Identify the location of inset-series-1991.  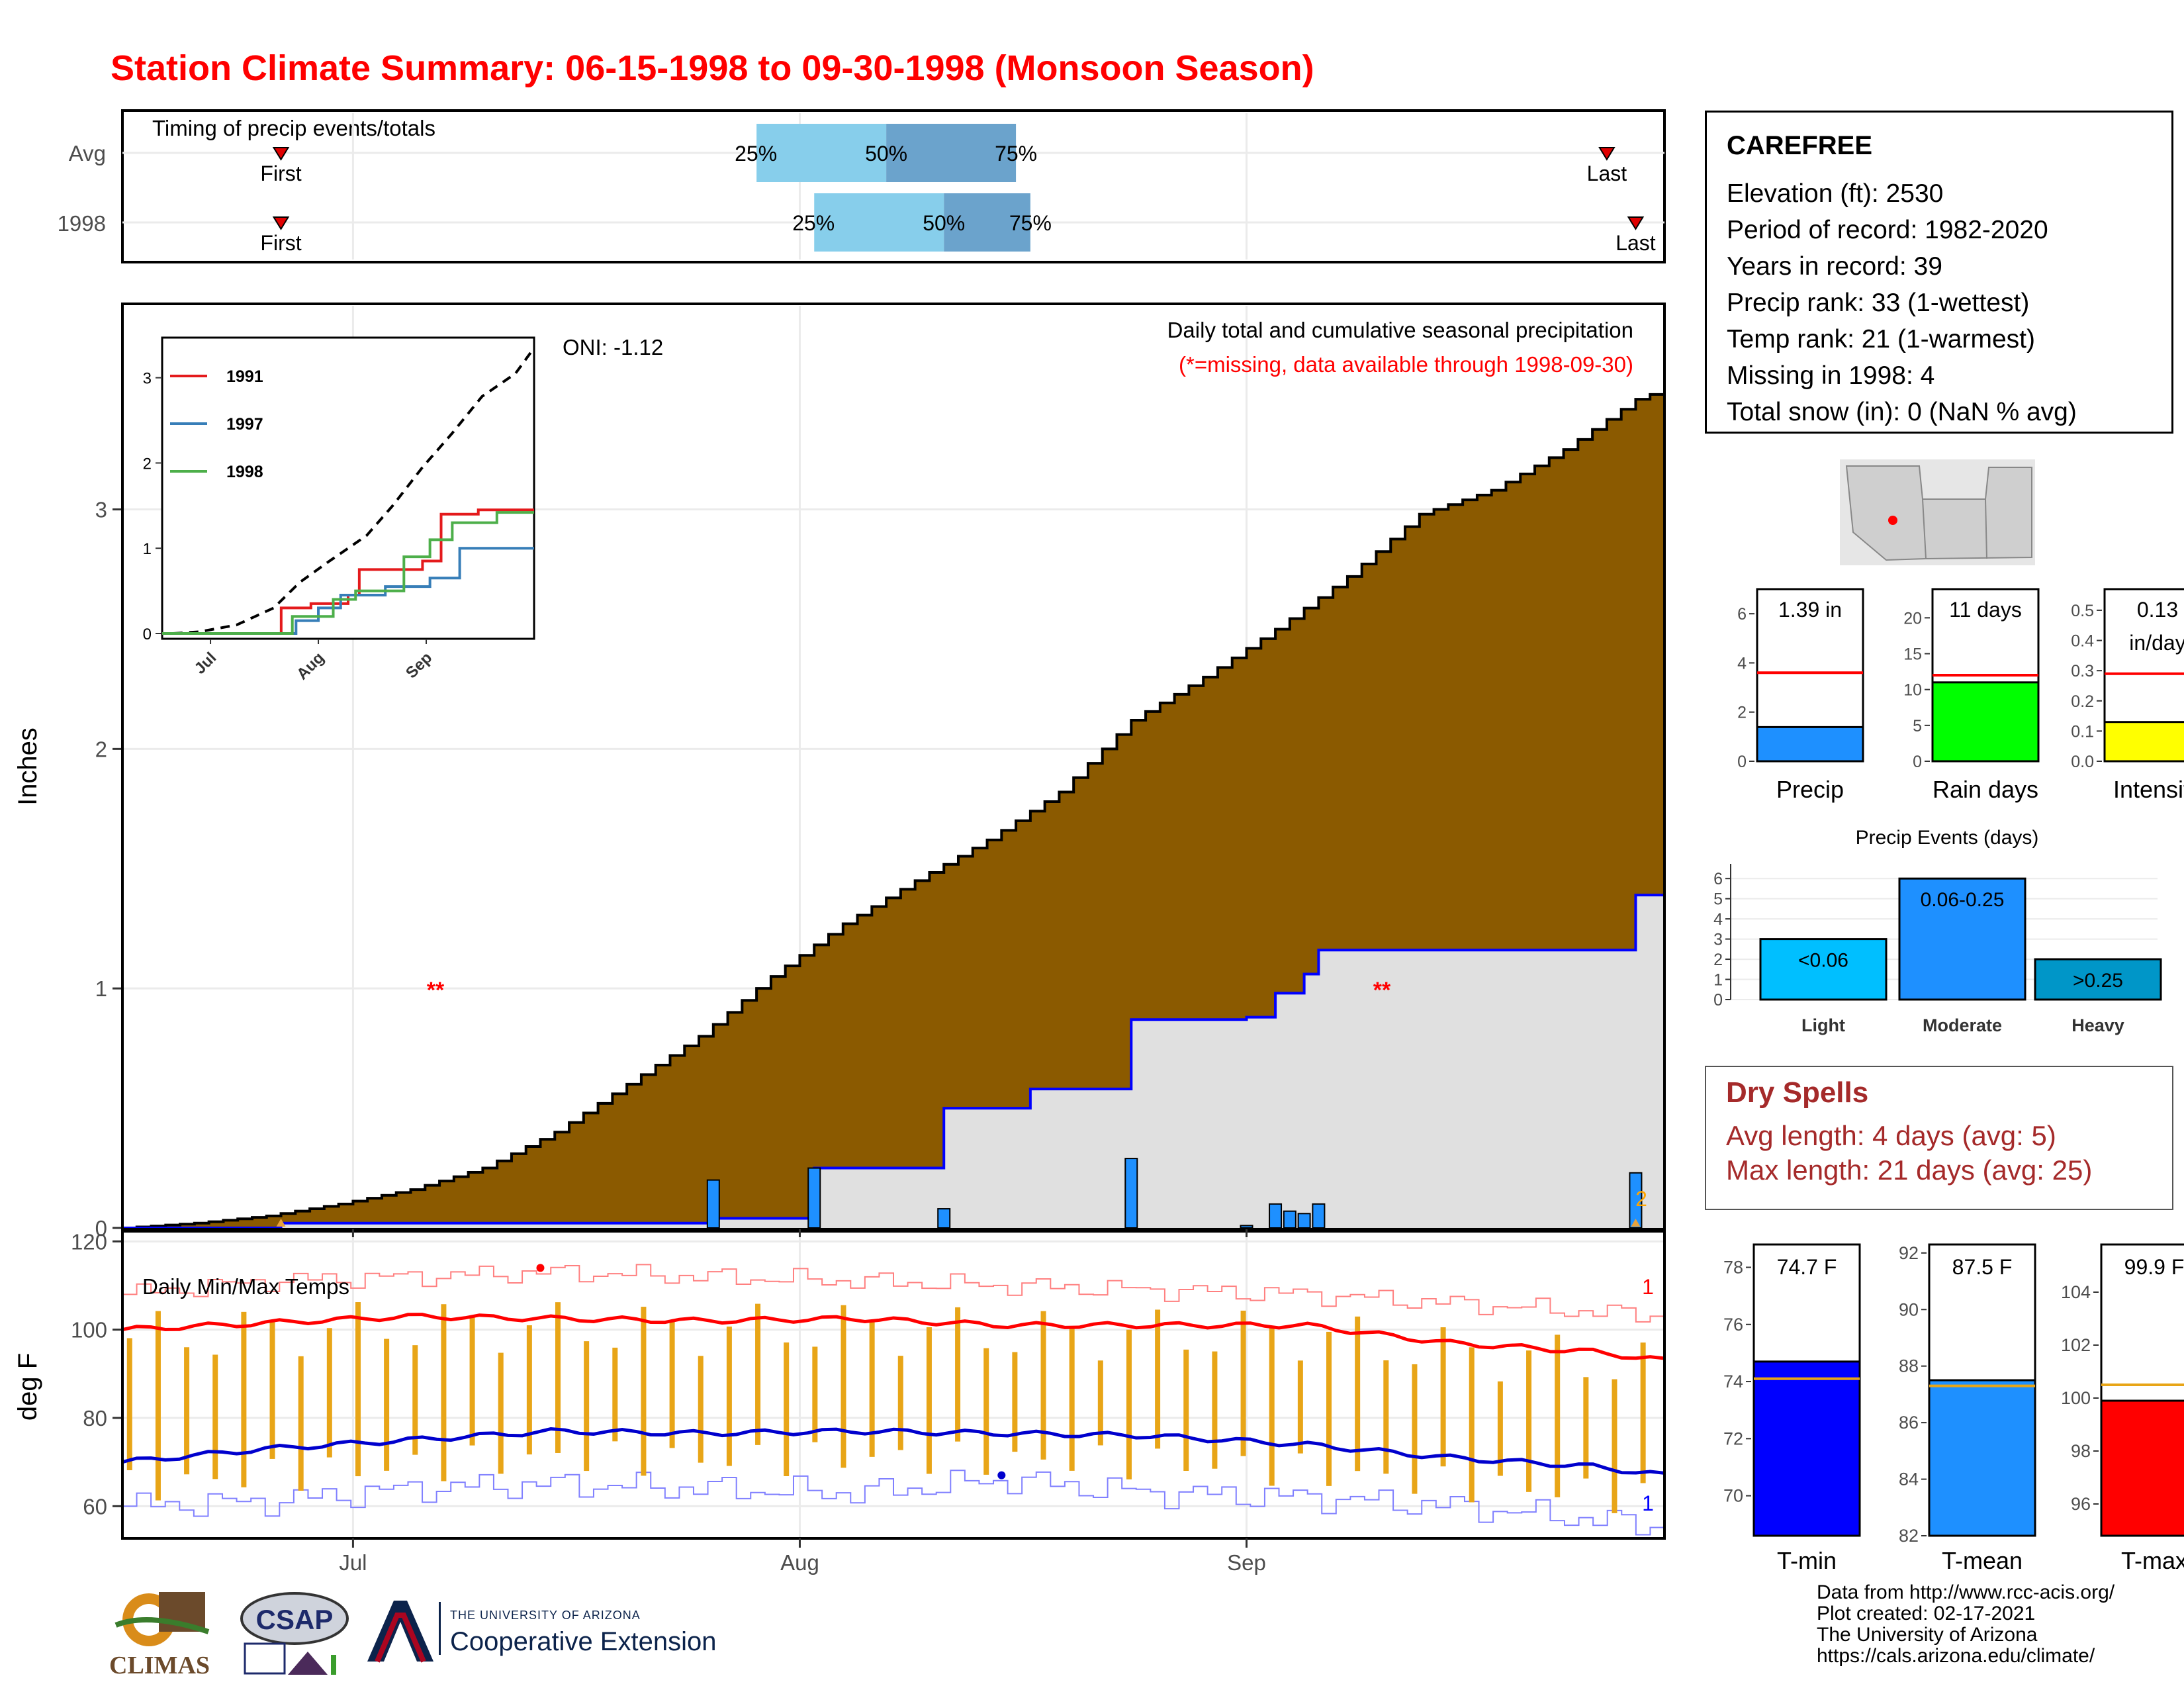
(348, 571).